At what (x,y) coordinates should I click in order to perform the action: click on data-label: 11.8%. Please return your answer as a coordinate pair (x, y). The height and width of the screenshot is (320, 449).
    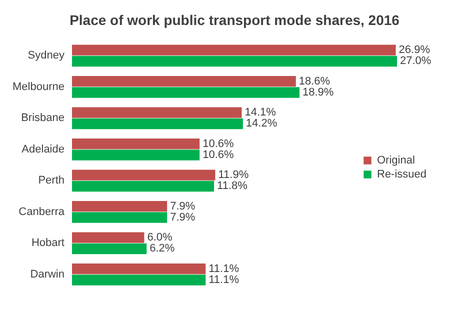
    Looking at the image, I should click on (232, 186).